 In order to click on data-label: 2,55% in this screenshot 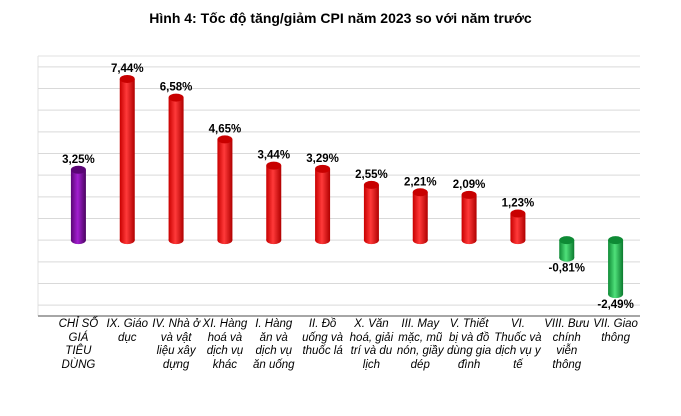, I will do `click(371, 175)`.